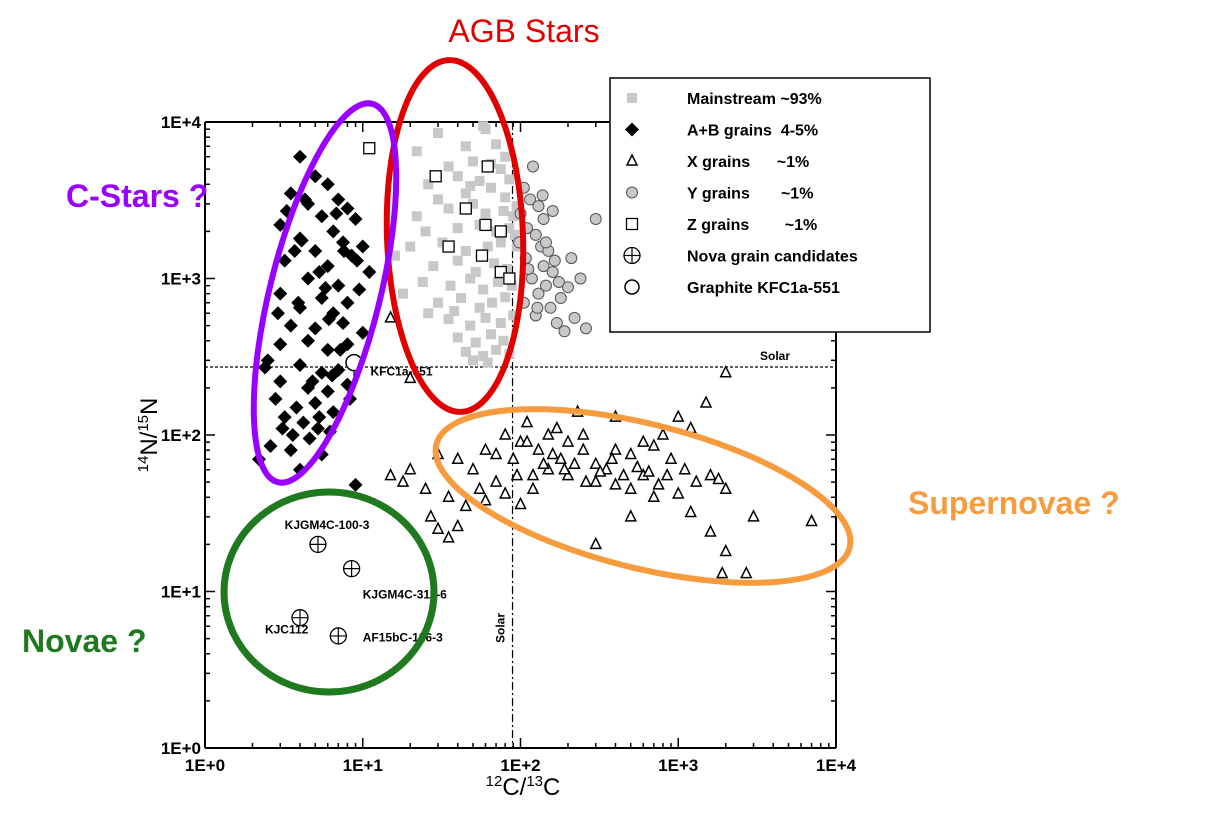  I want to click on c-stars-ellipse, so click(325, 293).